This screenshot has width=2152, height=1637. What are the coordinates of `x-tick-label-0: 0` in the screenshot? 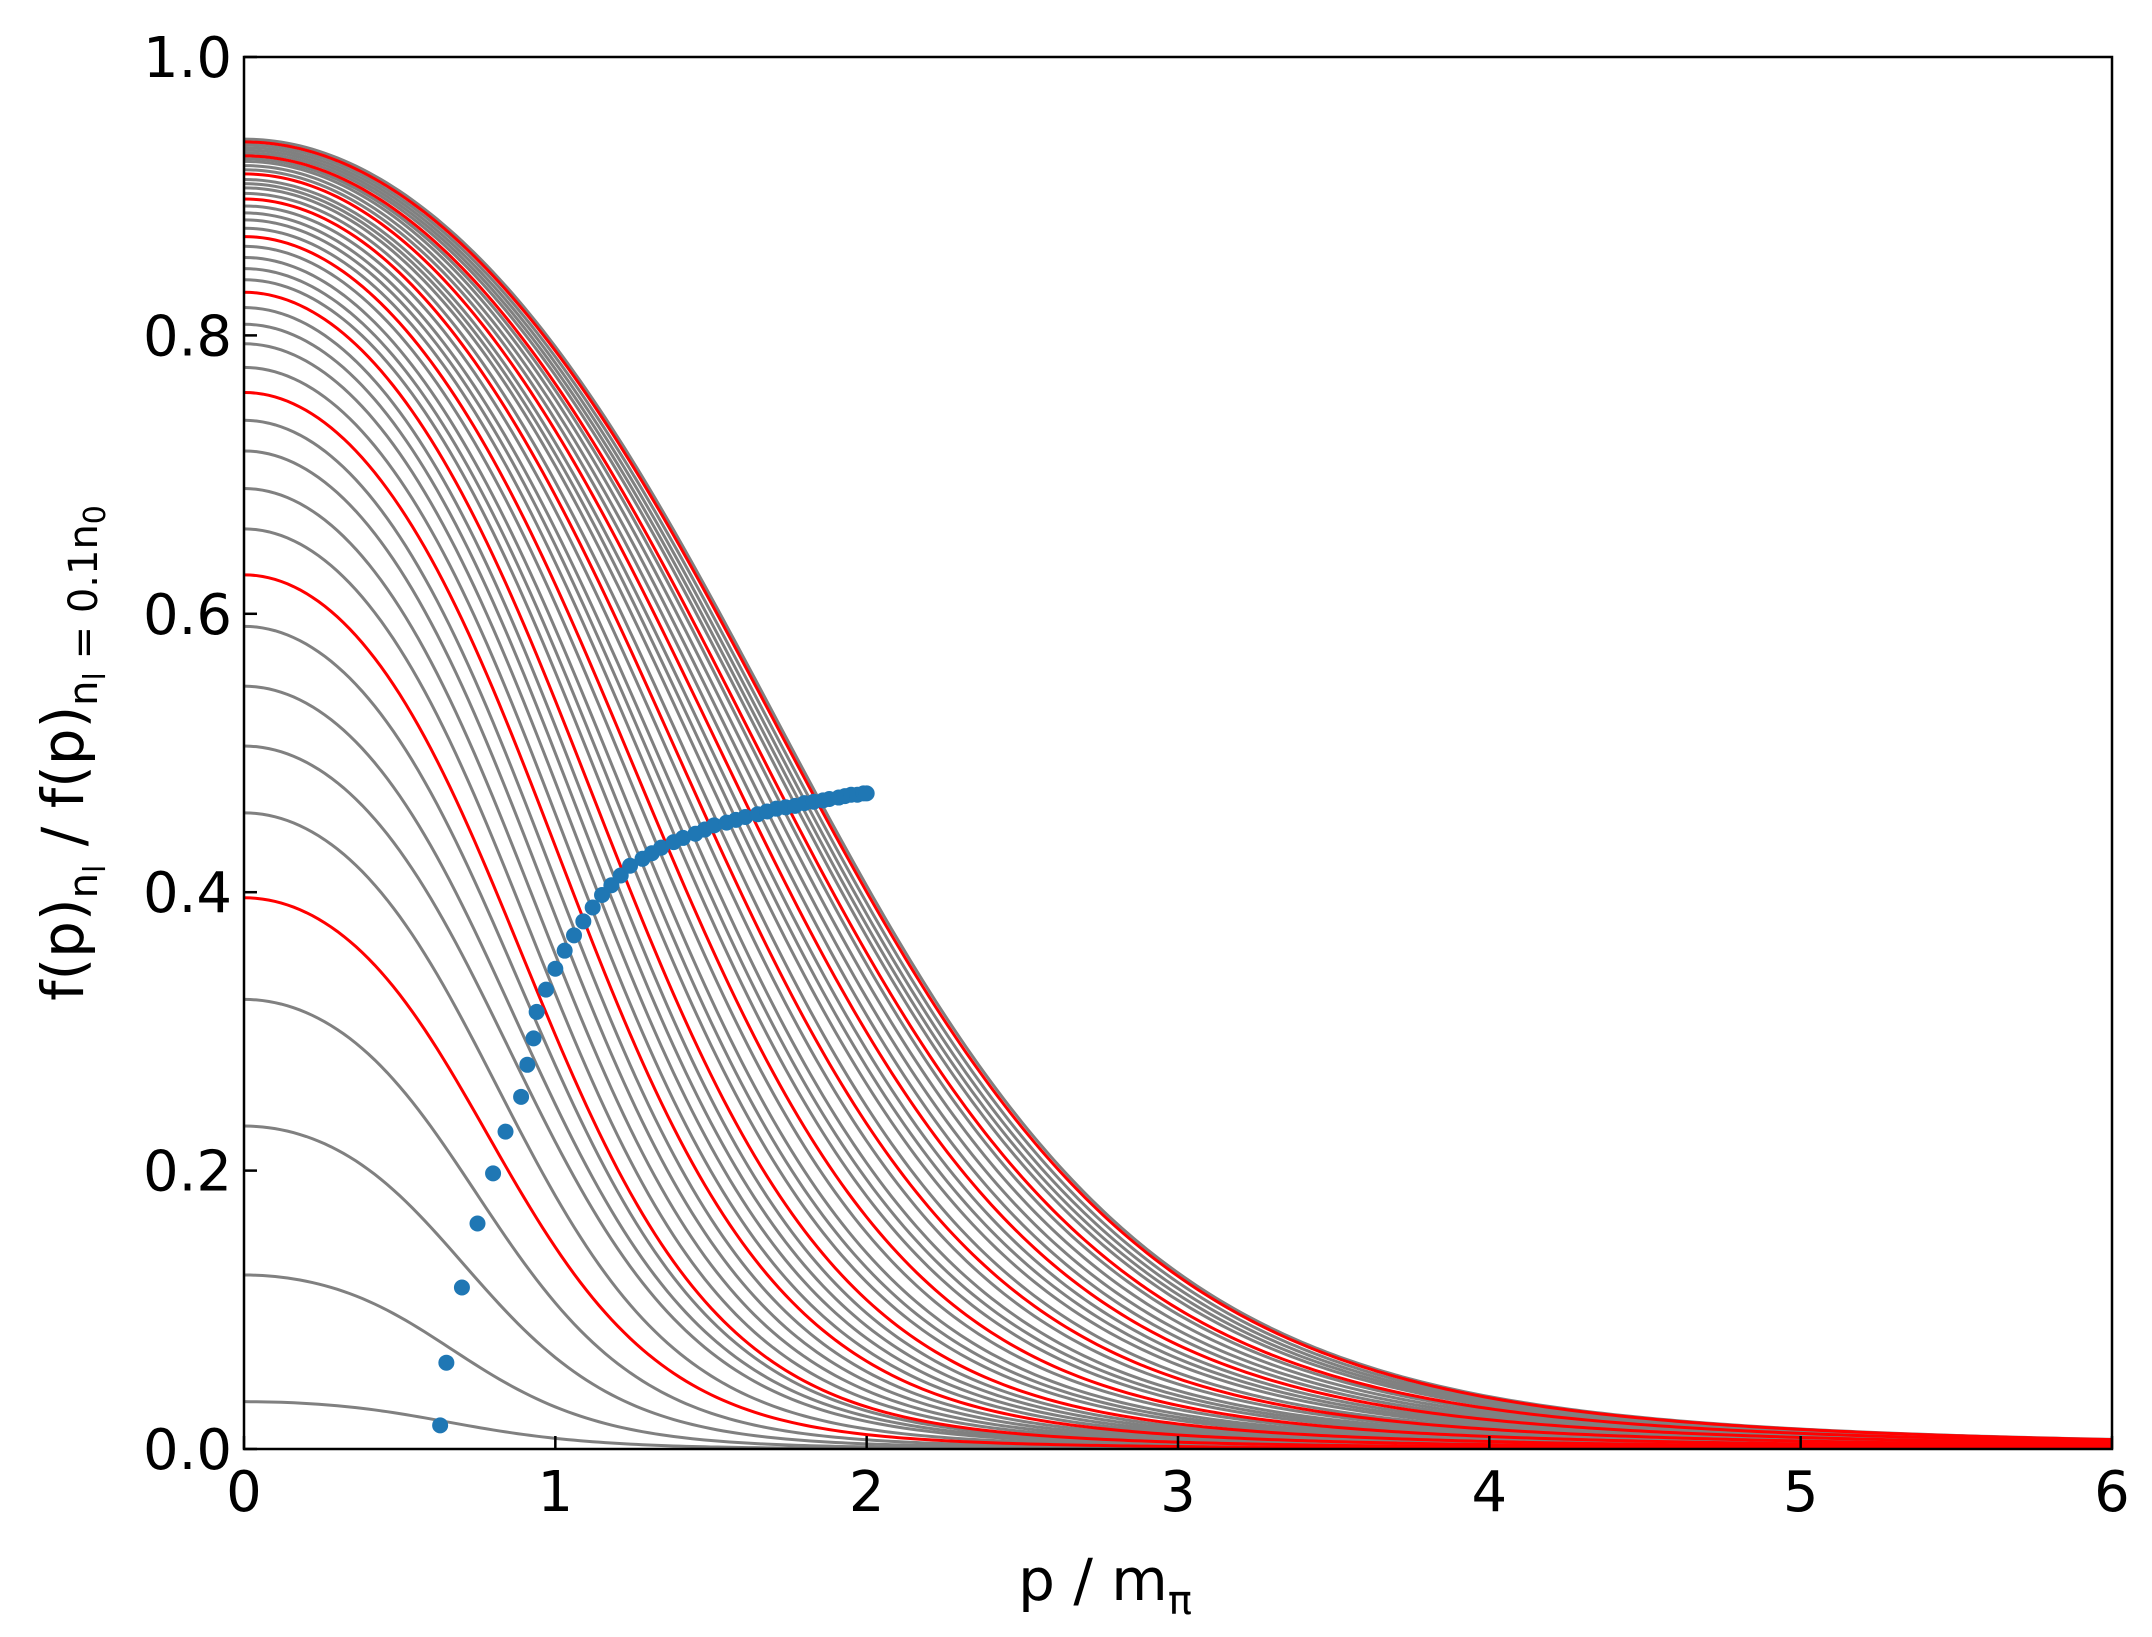 It's located at (244, 1492).